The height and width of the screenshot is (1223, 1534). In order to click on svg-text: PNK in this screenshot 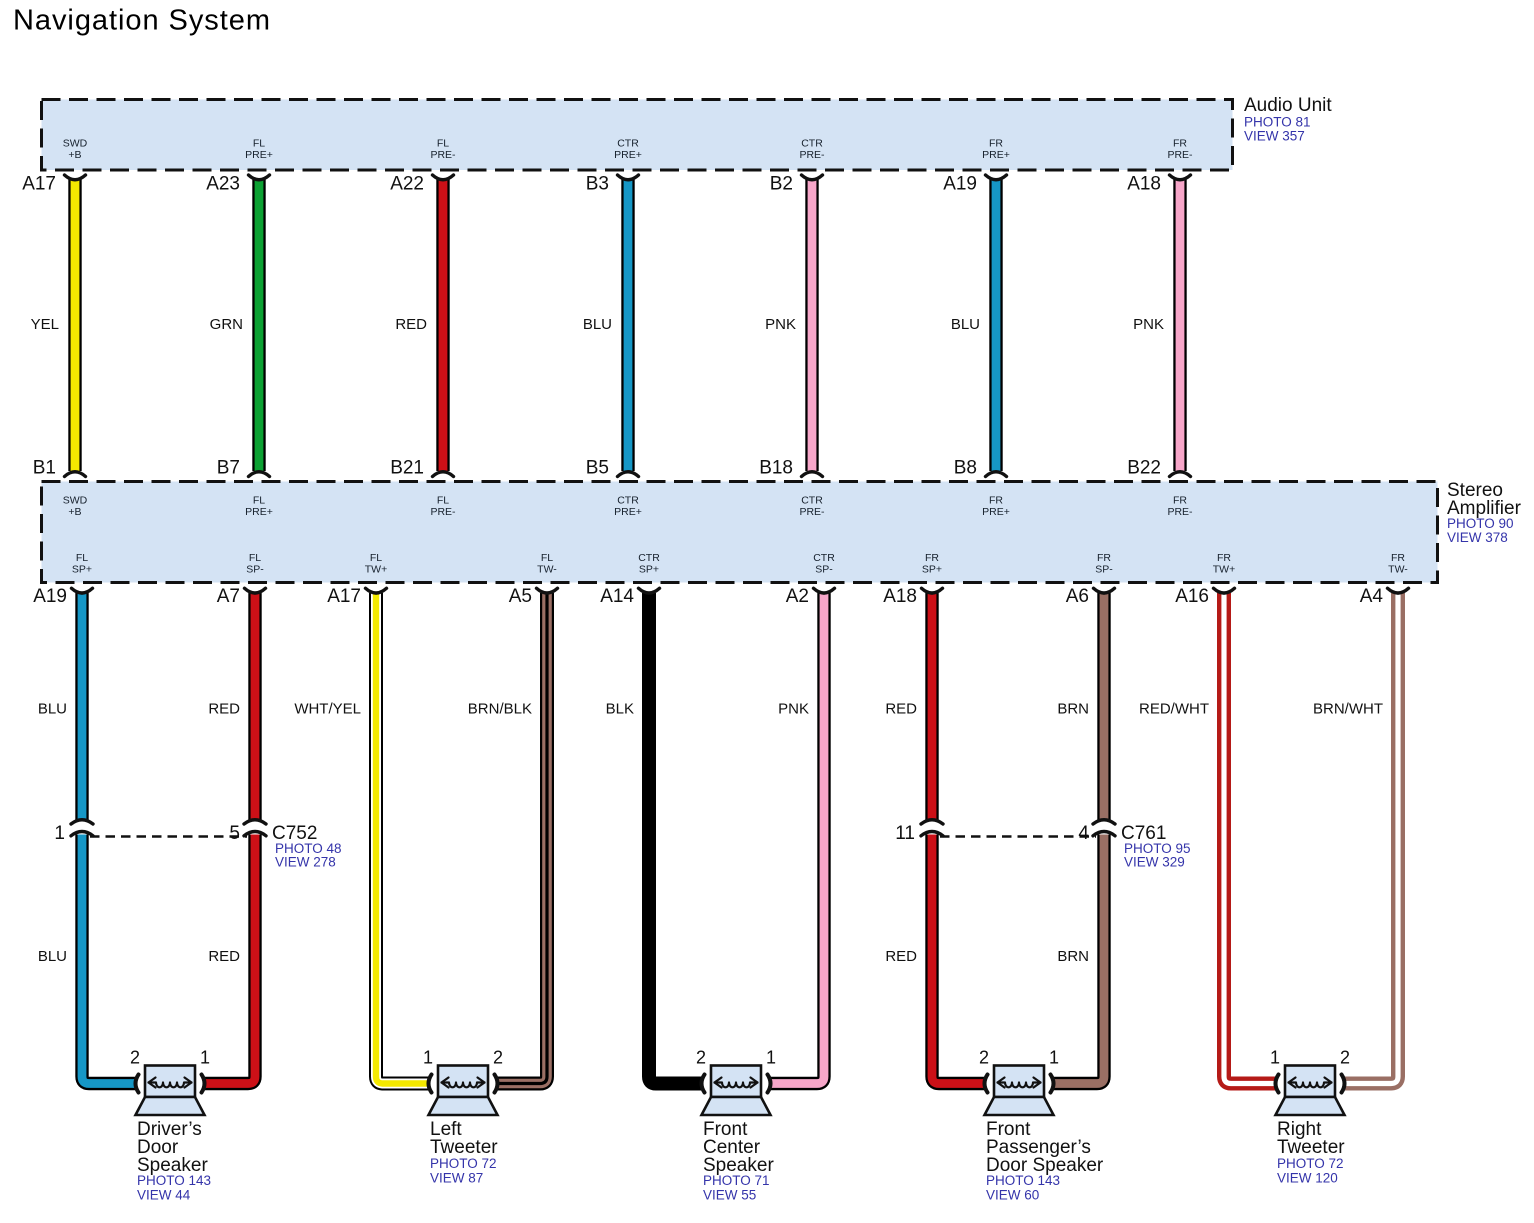, I will do `click(793, 709)`.